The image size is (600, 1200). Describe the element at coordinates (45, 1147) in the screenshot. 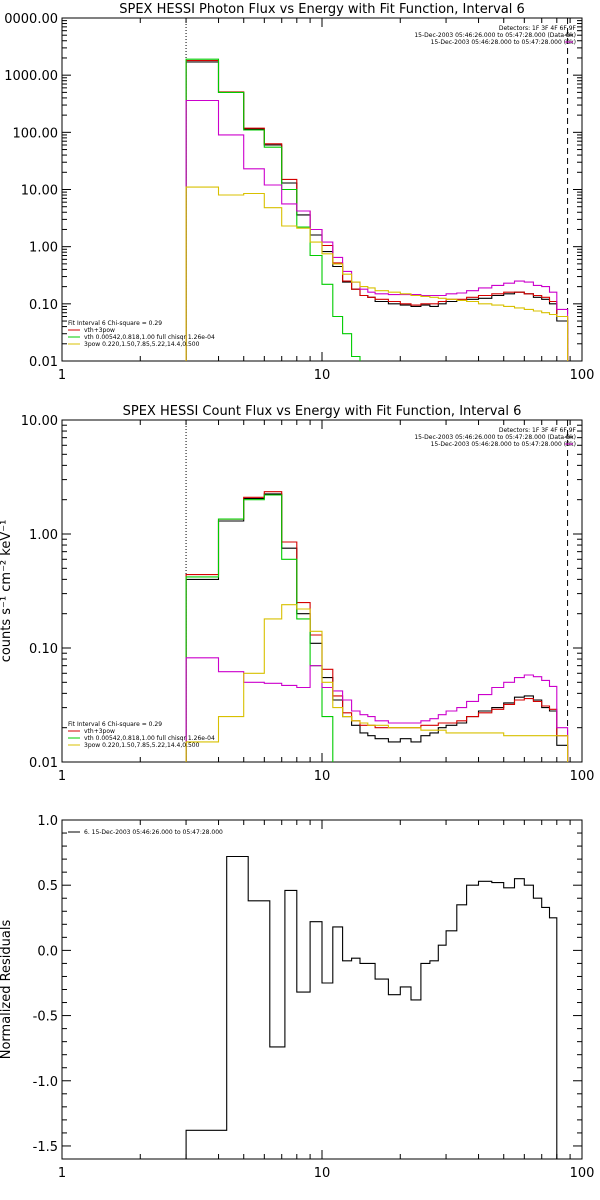

I see `y-tick-label: -1.5` at that location.